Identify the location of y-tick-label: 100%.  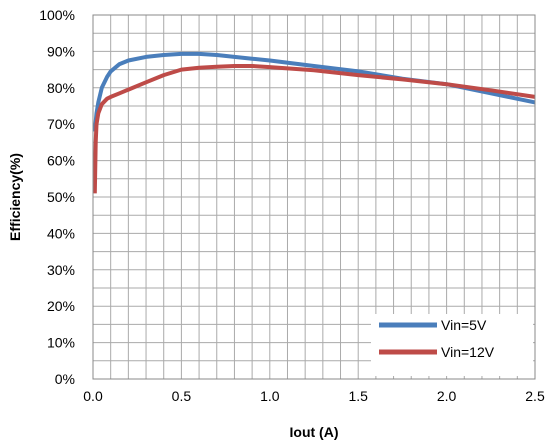
(57, 15).